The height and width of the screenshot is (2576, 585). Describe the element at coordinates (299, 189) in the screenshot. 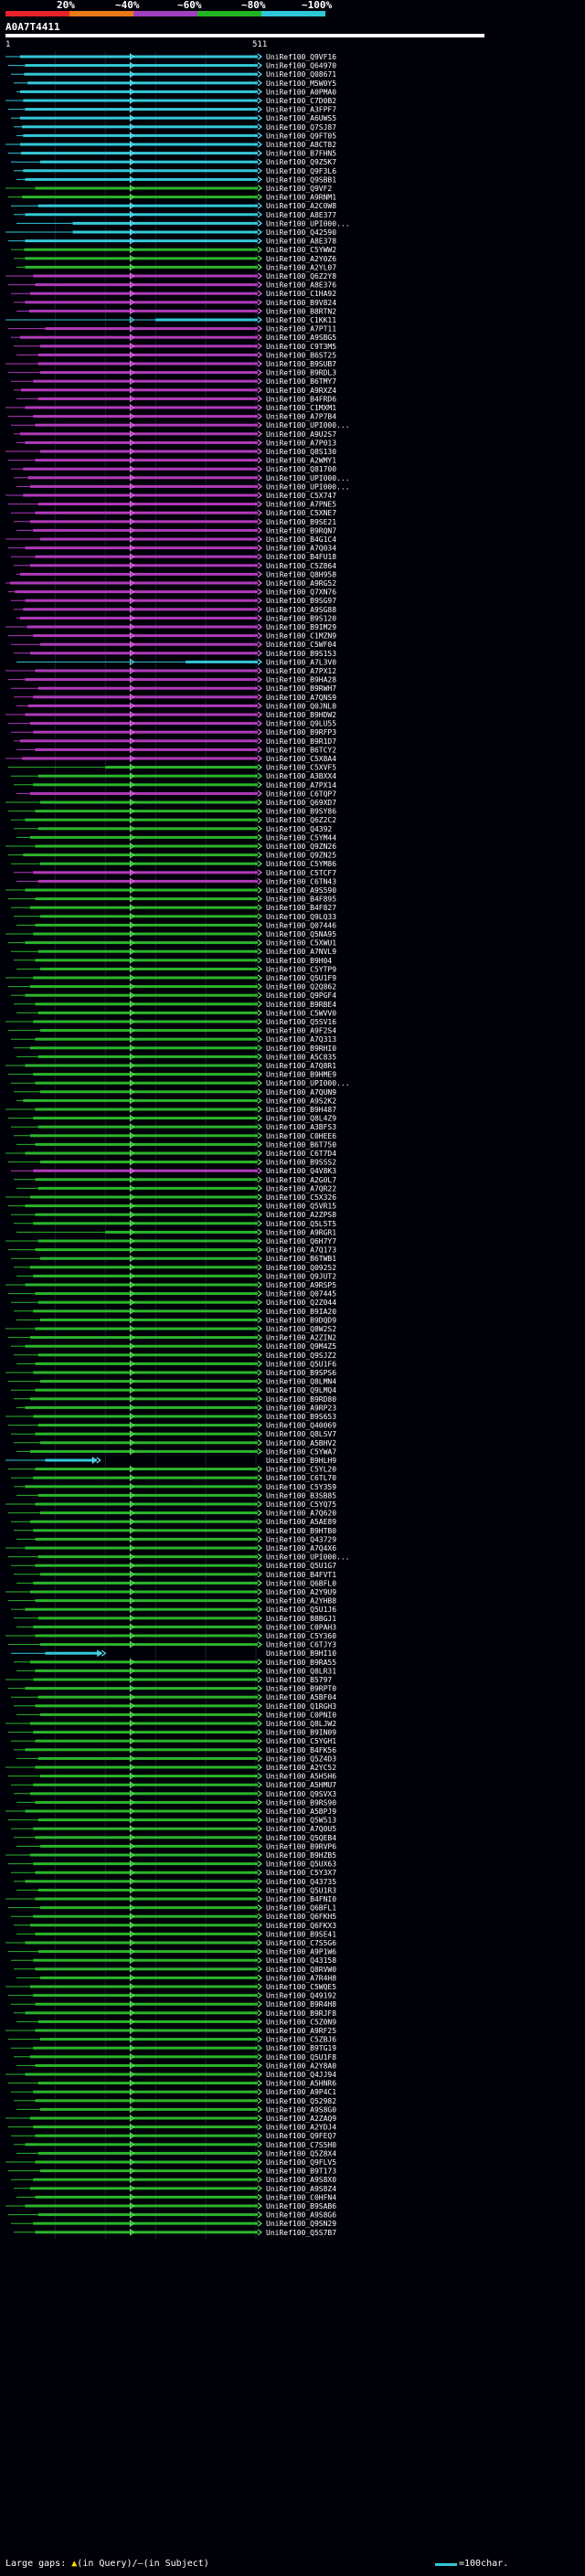

I see `hit-label: UniRef100_Q9VF2` at that location.